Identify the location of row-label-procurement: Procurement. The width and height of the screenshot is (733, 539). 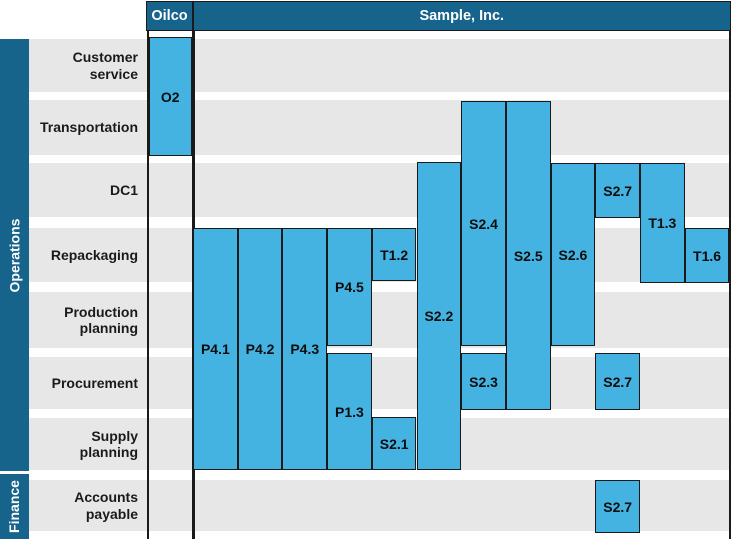
(94, 382).